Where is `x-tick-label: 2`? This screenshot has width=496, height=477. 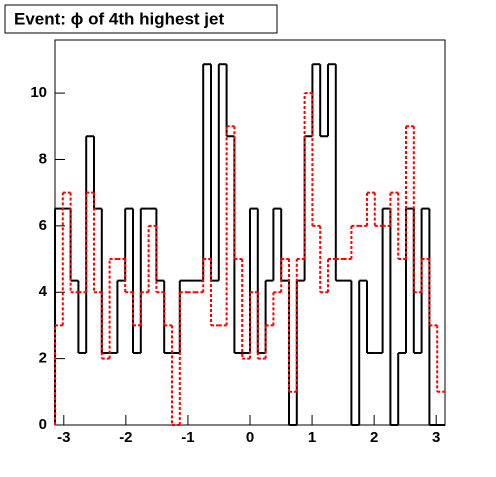 x-tick-label: 2 is located at coordinates (374, 437).